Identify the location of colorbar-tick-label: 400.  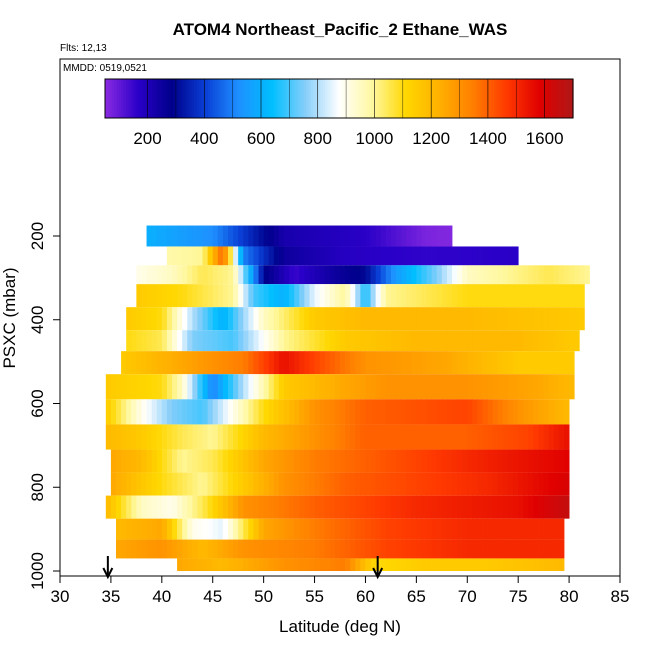
(204, 138).